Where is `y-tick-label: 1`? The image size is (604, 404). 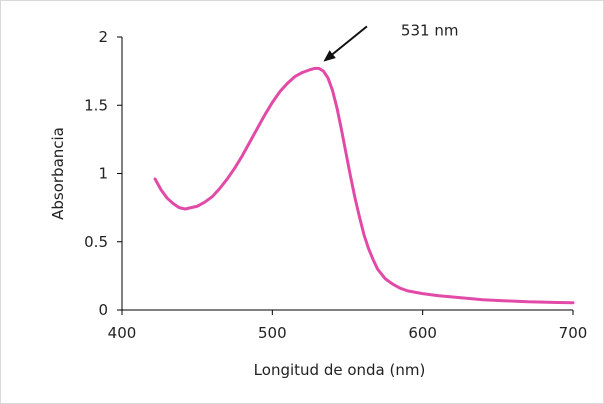
y-tick-label: 1 is located at coordinates (103, 174).